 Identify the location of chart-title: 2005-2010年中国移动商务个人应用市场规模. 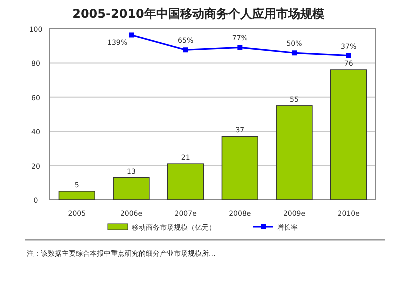
(198, 14).